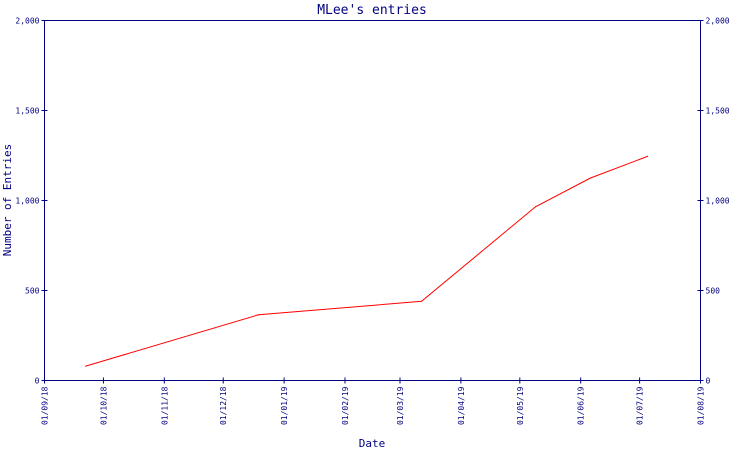 The image size is (750, 450). Describe the element at coordinates (32, 291) in the screenshot. I see `y-tick-label-left: 500` at that location.